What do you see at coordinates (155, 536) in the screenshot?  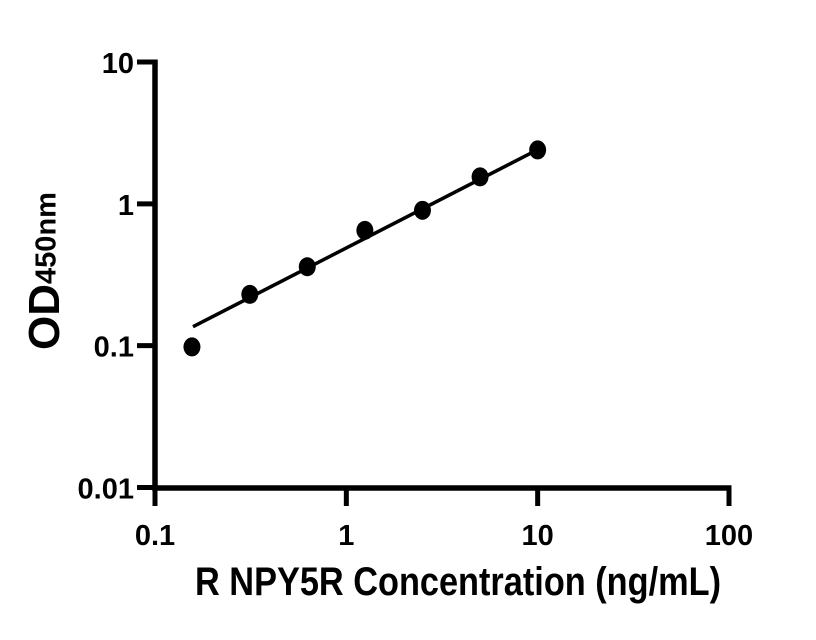 I see `x-tick-label-0.1: 0.1` at bounding box center [155, 536].